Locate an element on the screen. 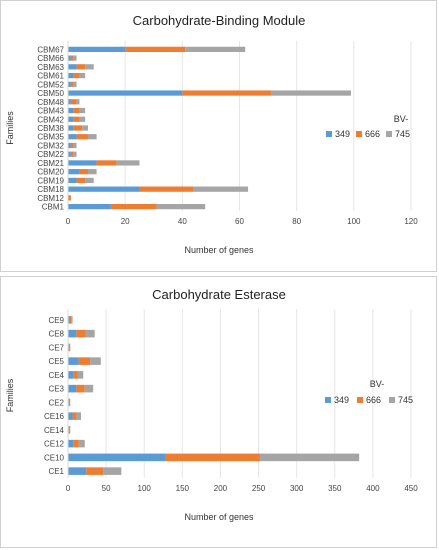 Image resolution: width=439 pixels, height=550 pixels. chart1-category-label: CE5 is located at coordinates (56, 361).